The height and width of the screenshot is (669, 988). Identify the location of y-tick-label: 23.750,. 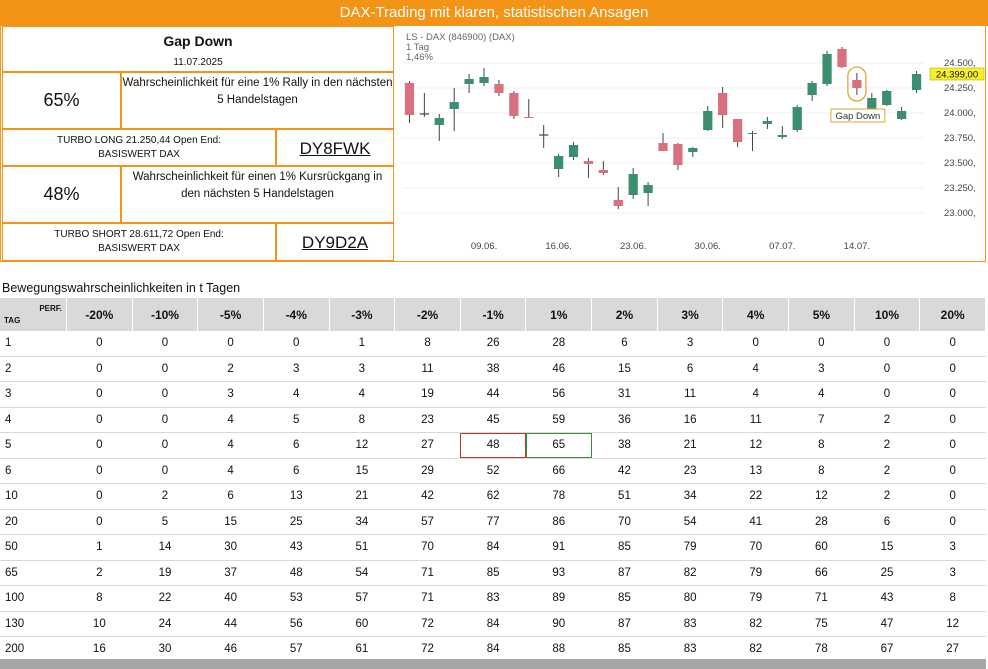
(960, 138).